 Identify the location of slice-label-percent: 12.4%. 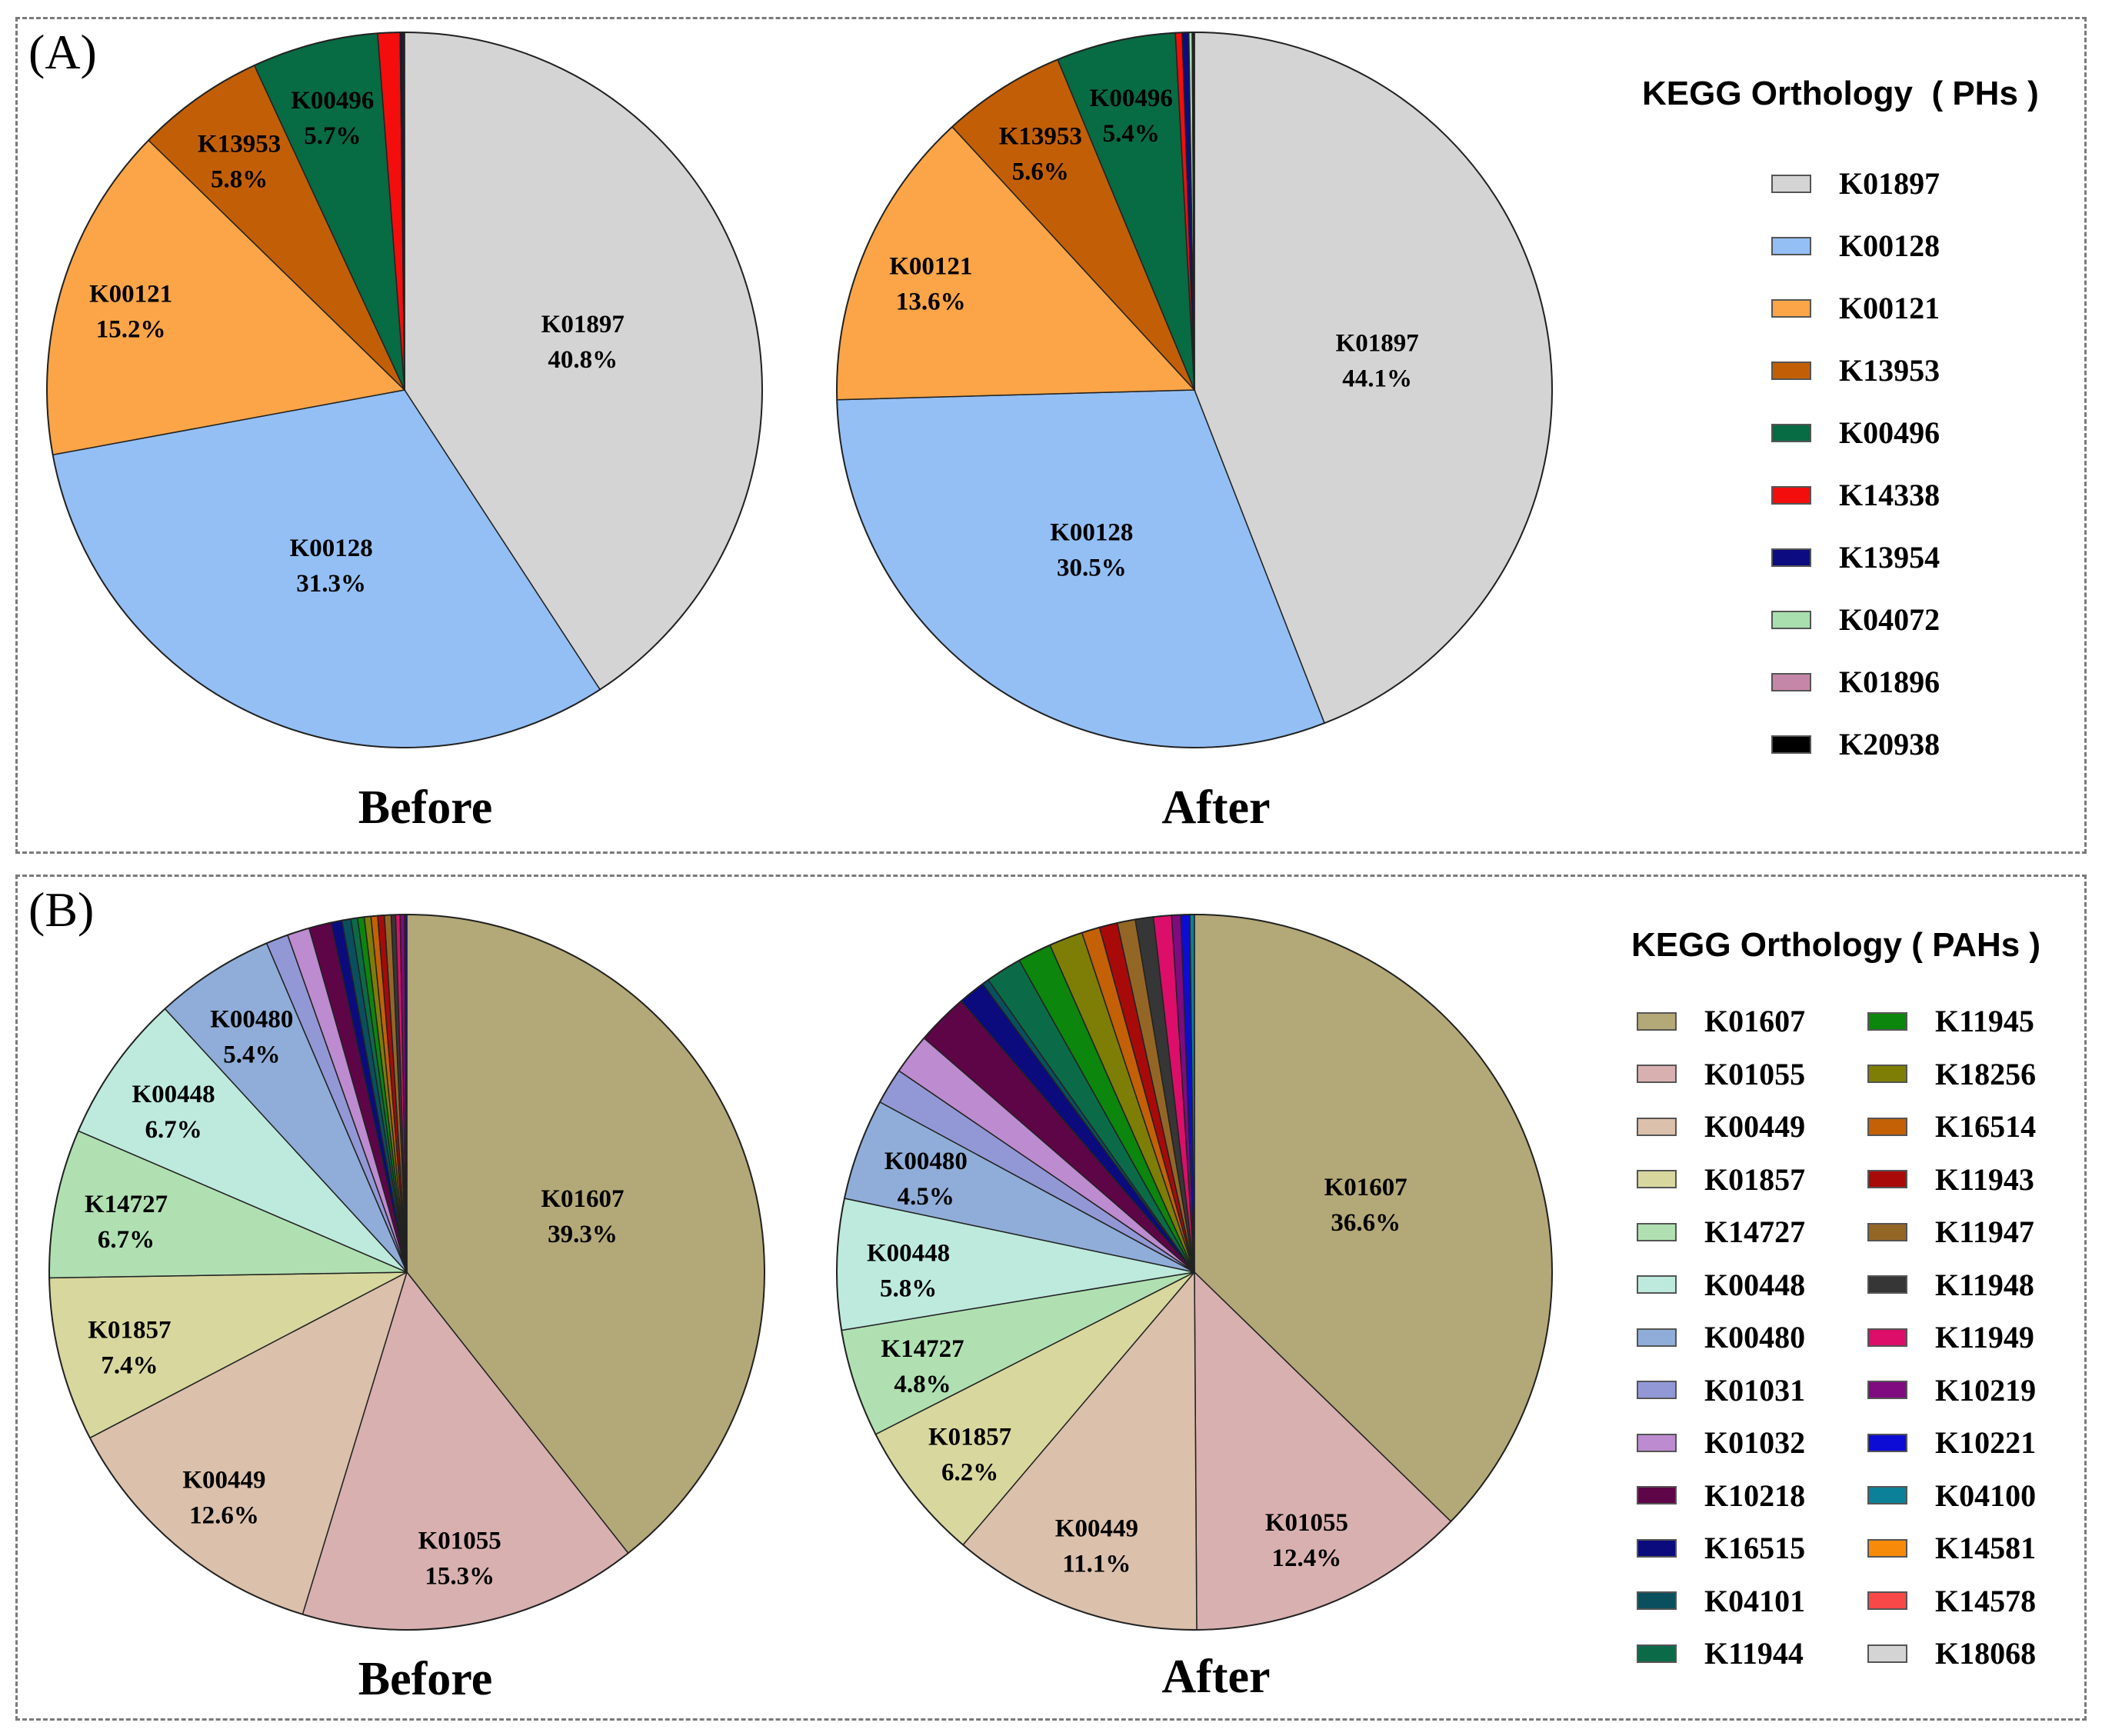
(1307, 1558).